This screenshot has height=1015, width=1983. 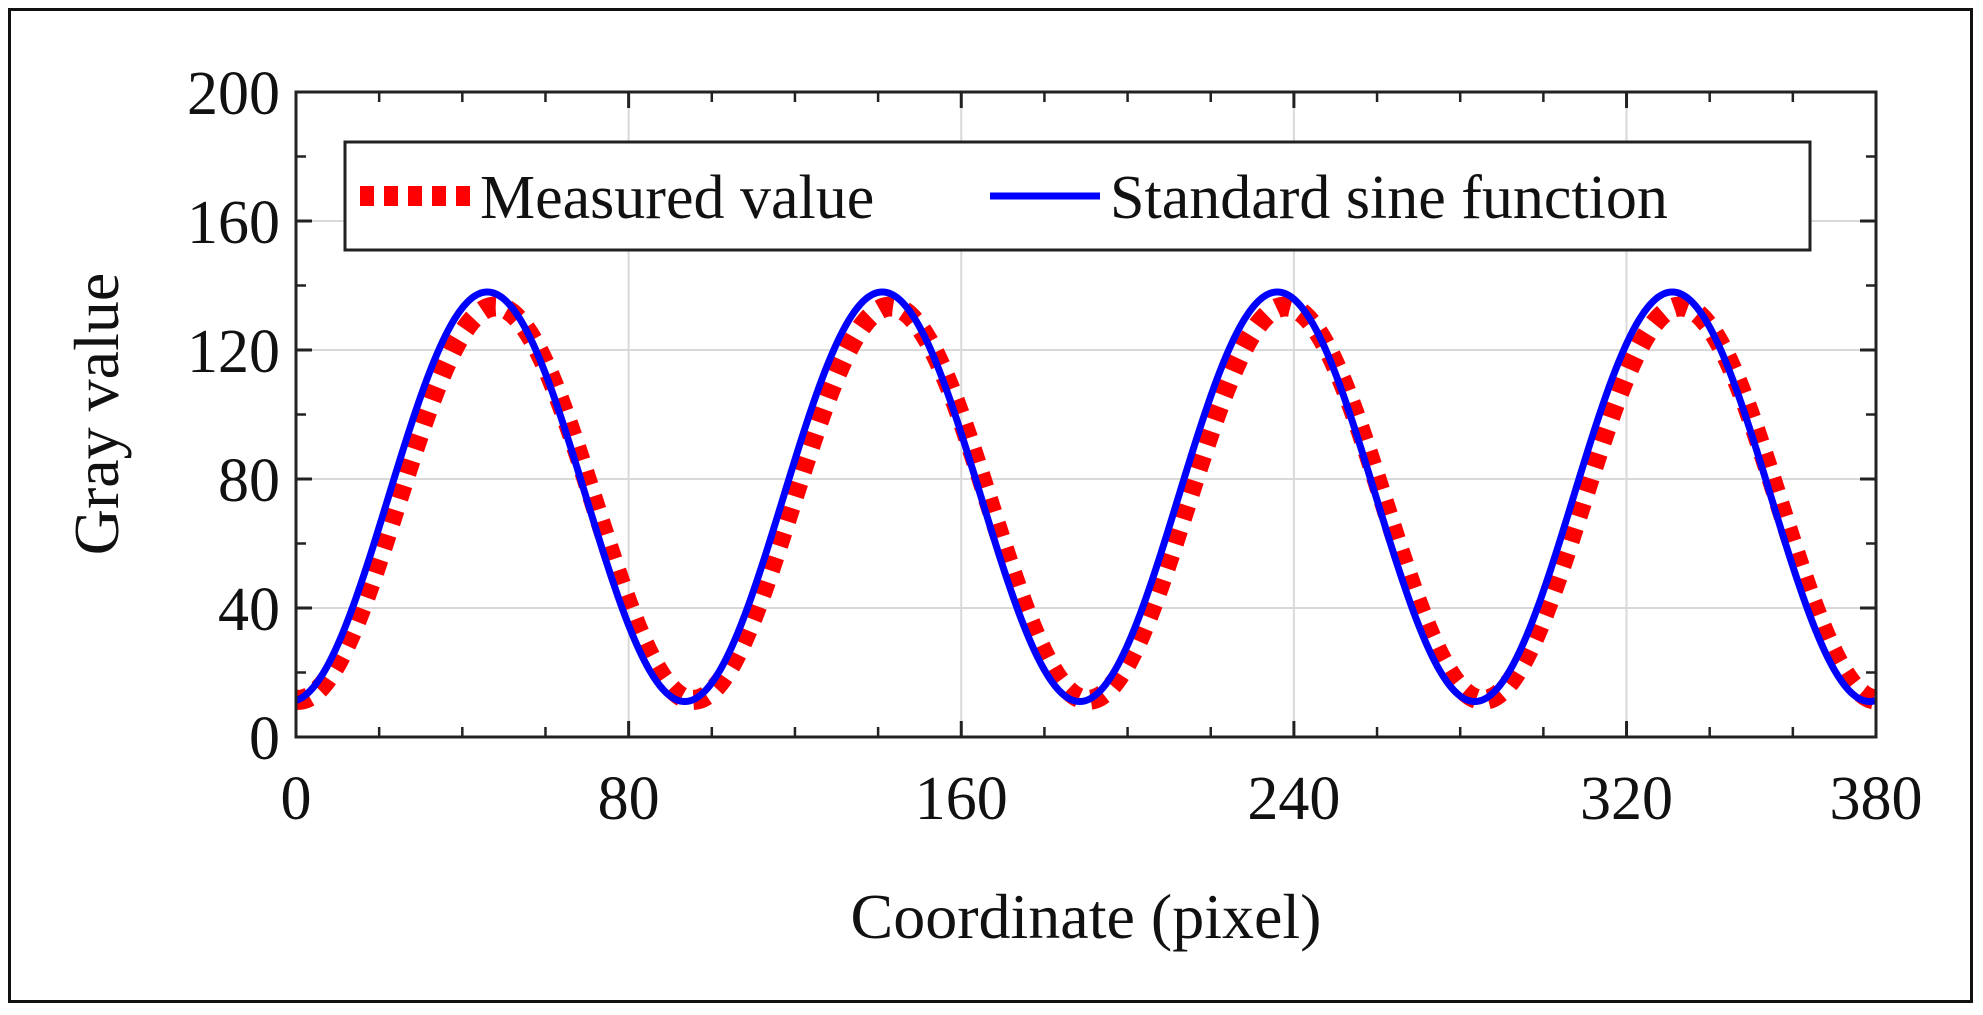 What do you see at coordinates (677, 198) in the screenshot?
I see `legend-label-measured: Measured value` at bounding box center [677, 198].